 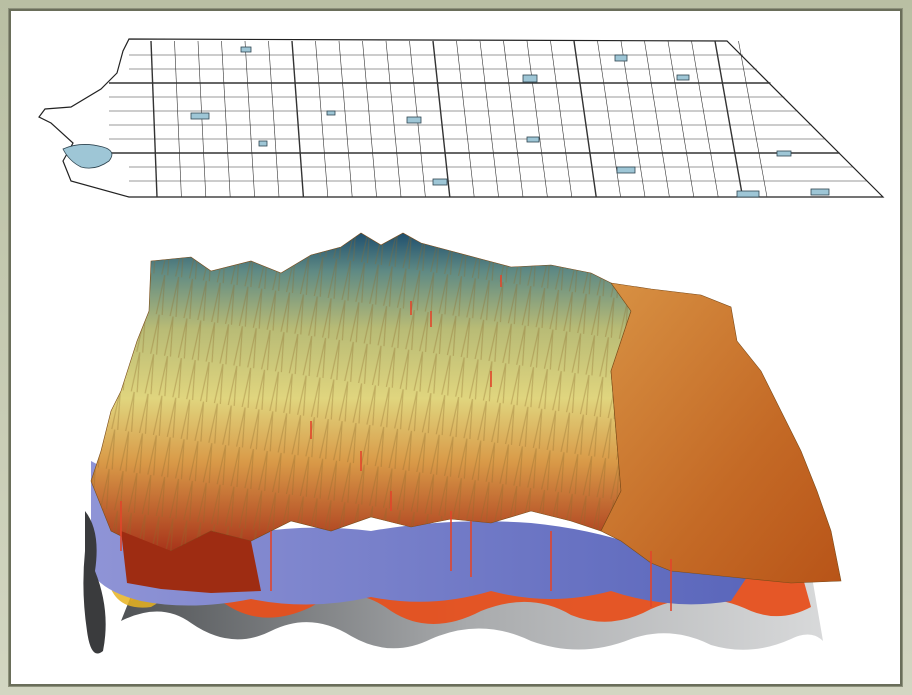 I want to click on dark-stratum, so click(x=94, y=582).